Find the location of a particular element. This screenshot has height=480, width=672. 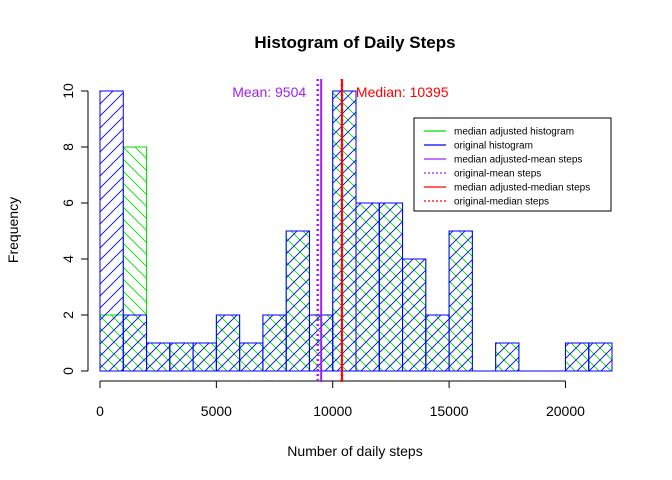

legend-label: original-mean steps is located at coordinates (497, 174).